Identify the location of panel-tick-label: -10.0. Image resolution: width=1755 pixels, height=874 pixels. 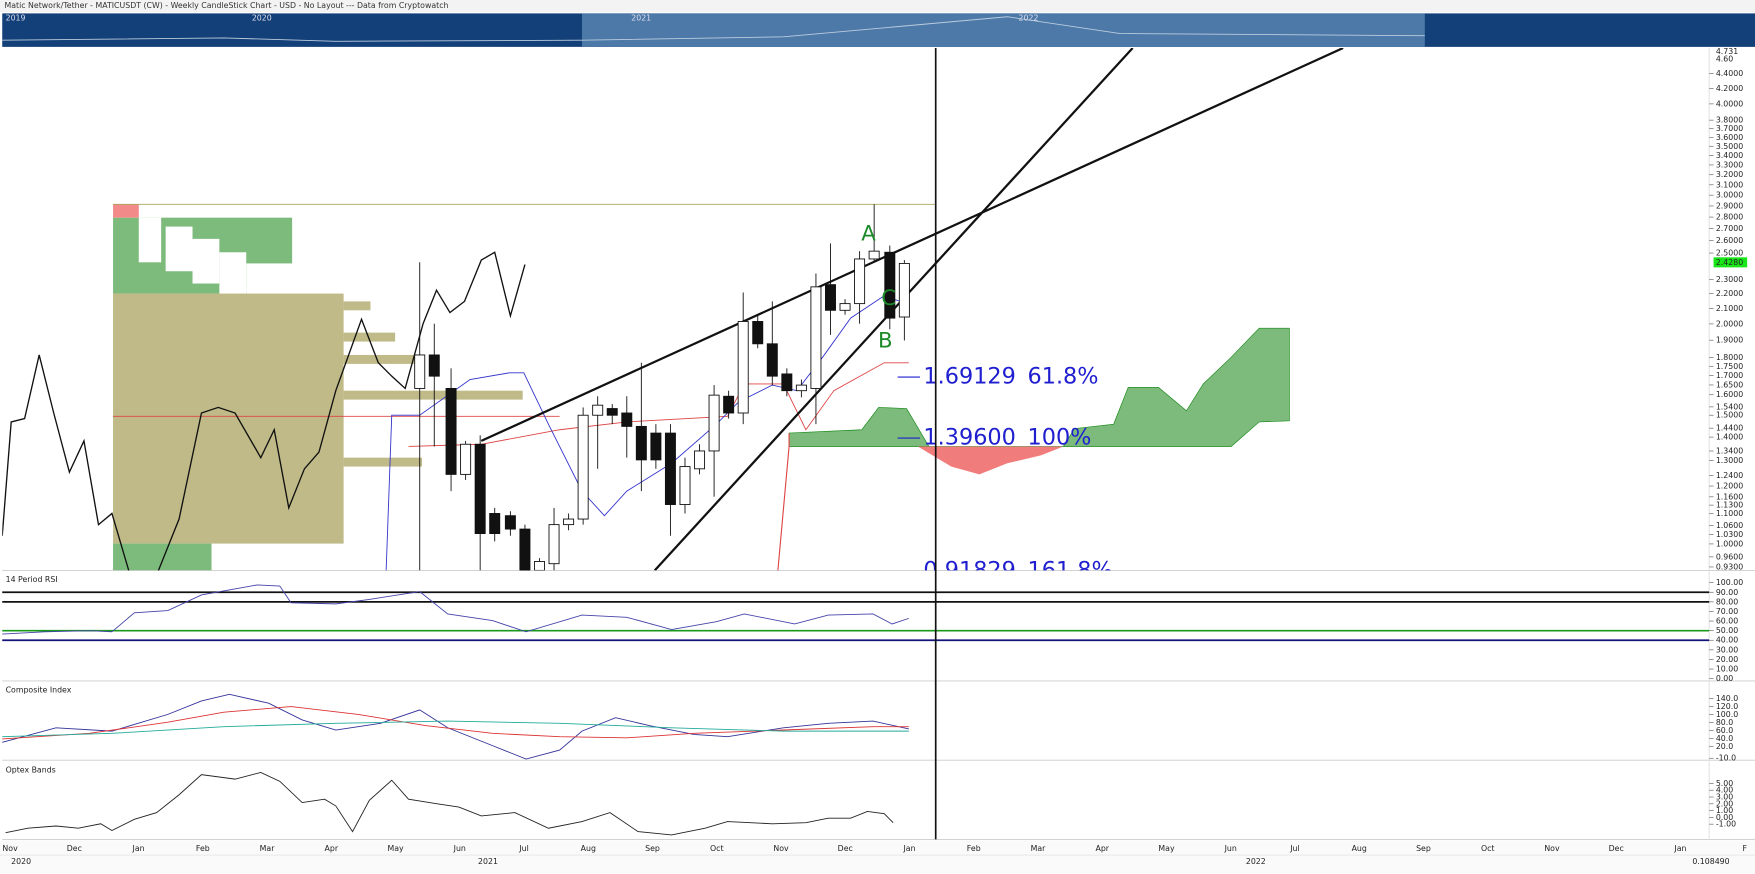
(1726, 758).